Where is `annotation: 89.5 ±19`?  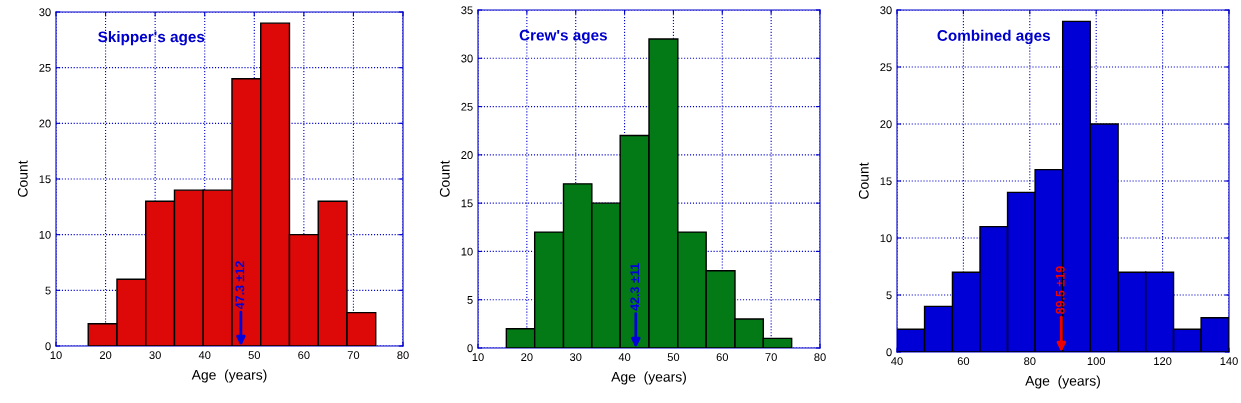 annotation: 89.5 ±19 is located at coordinates (1060, 290).